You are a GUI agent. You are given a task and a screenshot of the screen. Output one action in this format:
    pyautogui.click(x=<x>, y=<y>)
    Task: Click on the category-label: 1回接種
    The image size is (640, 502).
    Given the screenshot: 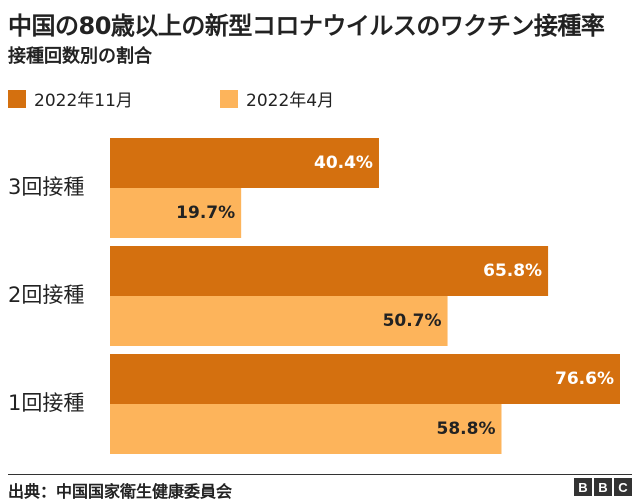 What is the action you would take?
    pyautogui.click(x=46, y=403)
    